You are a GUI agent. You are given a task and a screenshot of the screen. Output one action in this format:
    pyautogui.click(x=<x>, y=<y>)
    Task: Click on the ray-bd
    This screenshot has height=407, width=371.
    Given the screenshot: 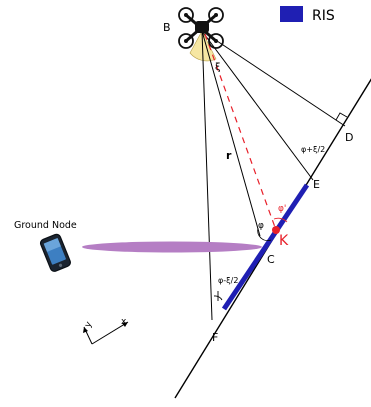 What is the action you would take?
    pyautogui.click(x=273, y=78)
    